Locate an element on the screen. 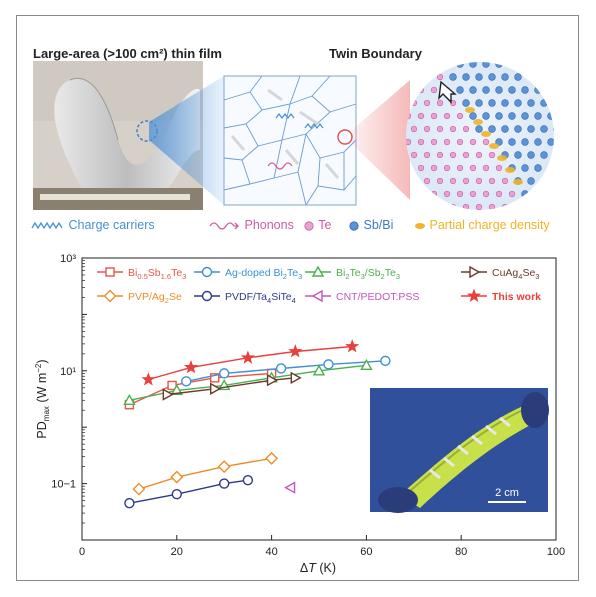 Image resolution: width=596 pixels, height=597 pixels. series-layer is located at coordinates (257, 424).